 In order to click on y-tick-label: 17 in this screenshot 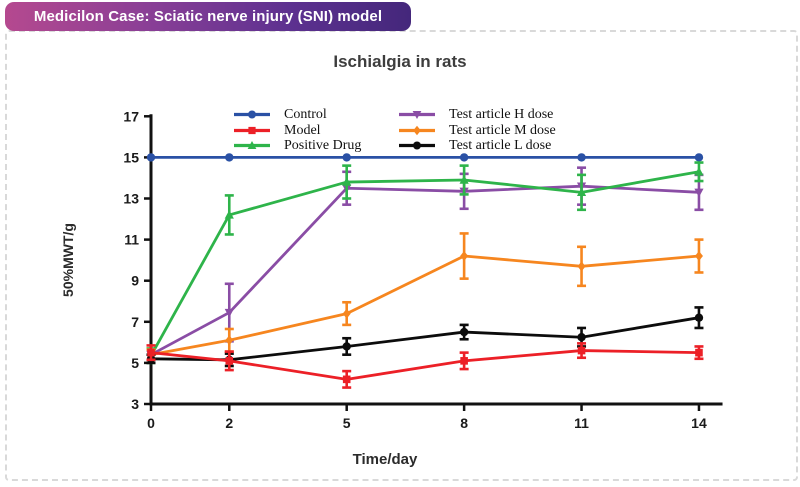, I will do `click(131, 116)`.